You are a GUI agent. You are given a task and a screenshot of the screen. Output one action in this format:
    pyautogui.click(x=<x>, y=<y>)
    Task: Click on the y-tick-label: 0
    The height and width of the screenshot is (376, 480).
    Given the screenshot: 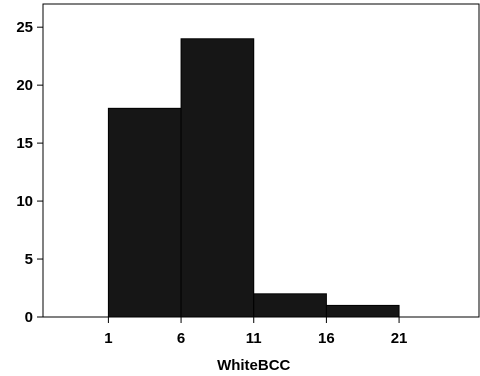 What is the action you would take?
    pyautogui.click(x=29, y=317)
    